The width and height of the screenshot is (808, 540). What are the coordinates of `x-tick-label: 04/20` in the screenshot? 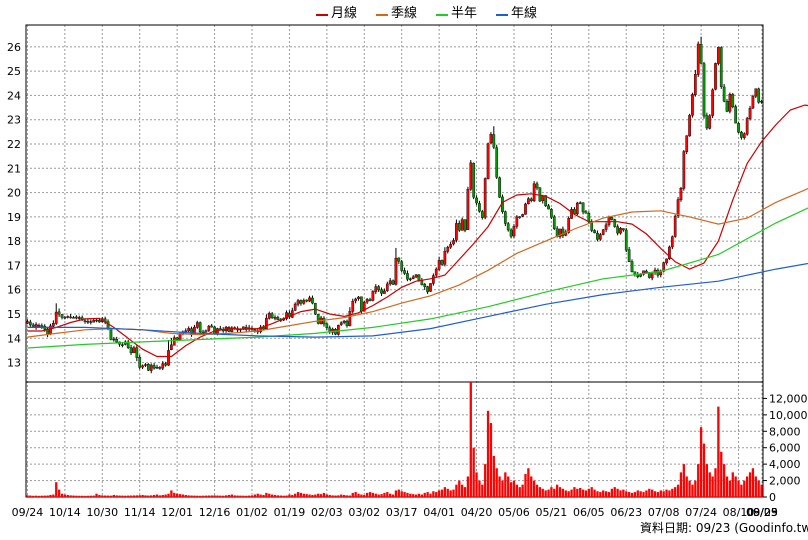 It's located at (477, 512).